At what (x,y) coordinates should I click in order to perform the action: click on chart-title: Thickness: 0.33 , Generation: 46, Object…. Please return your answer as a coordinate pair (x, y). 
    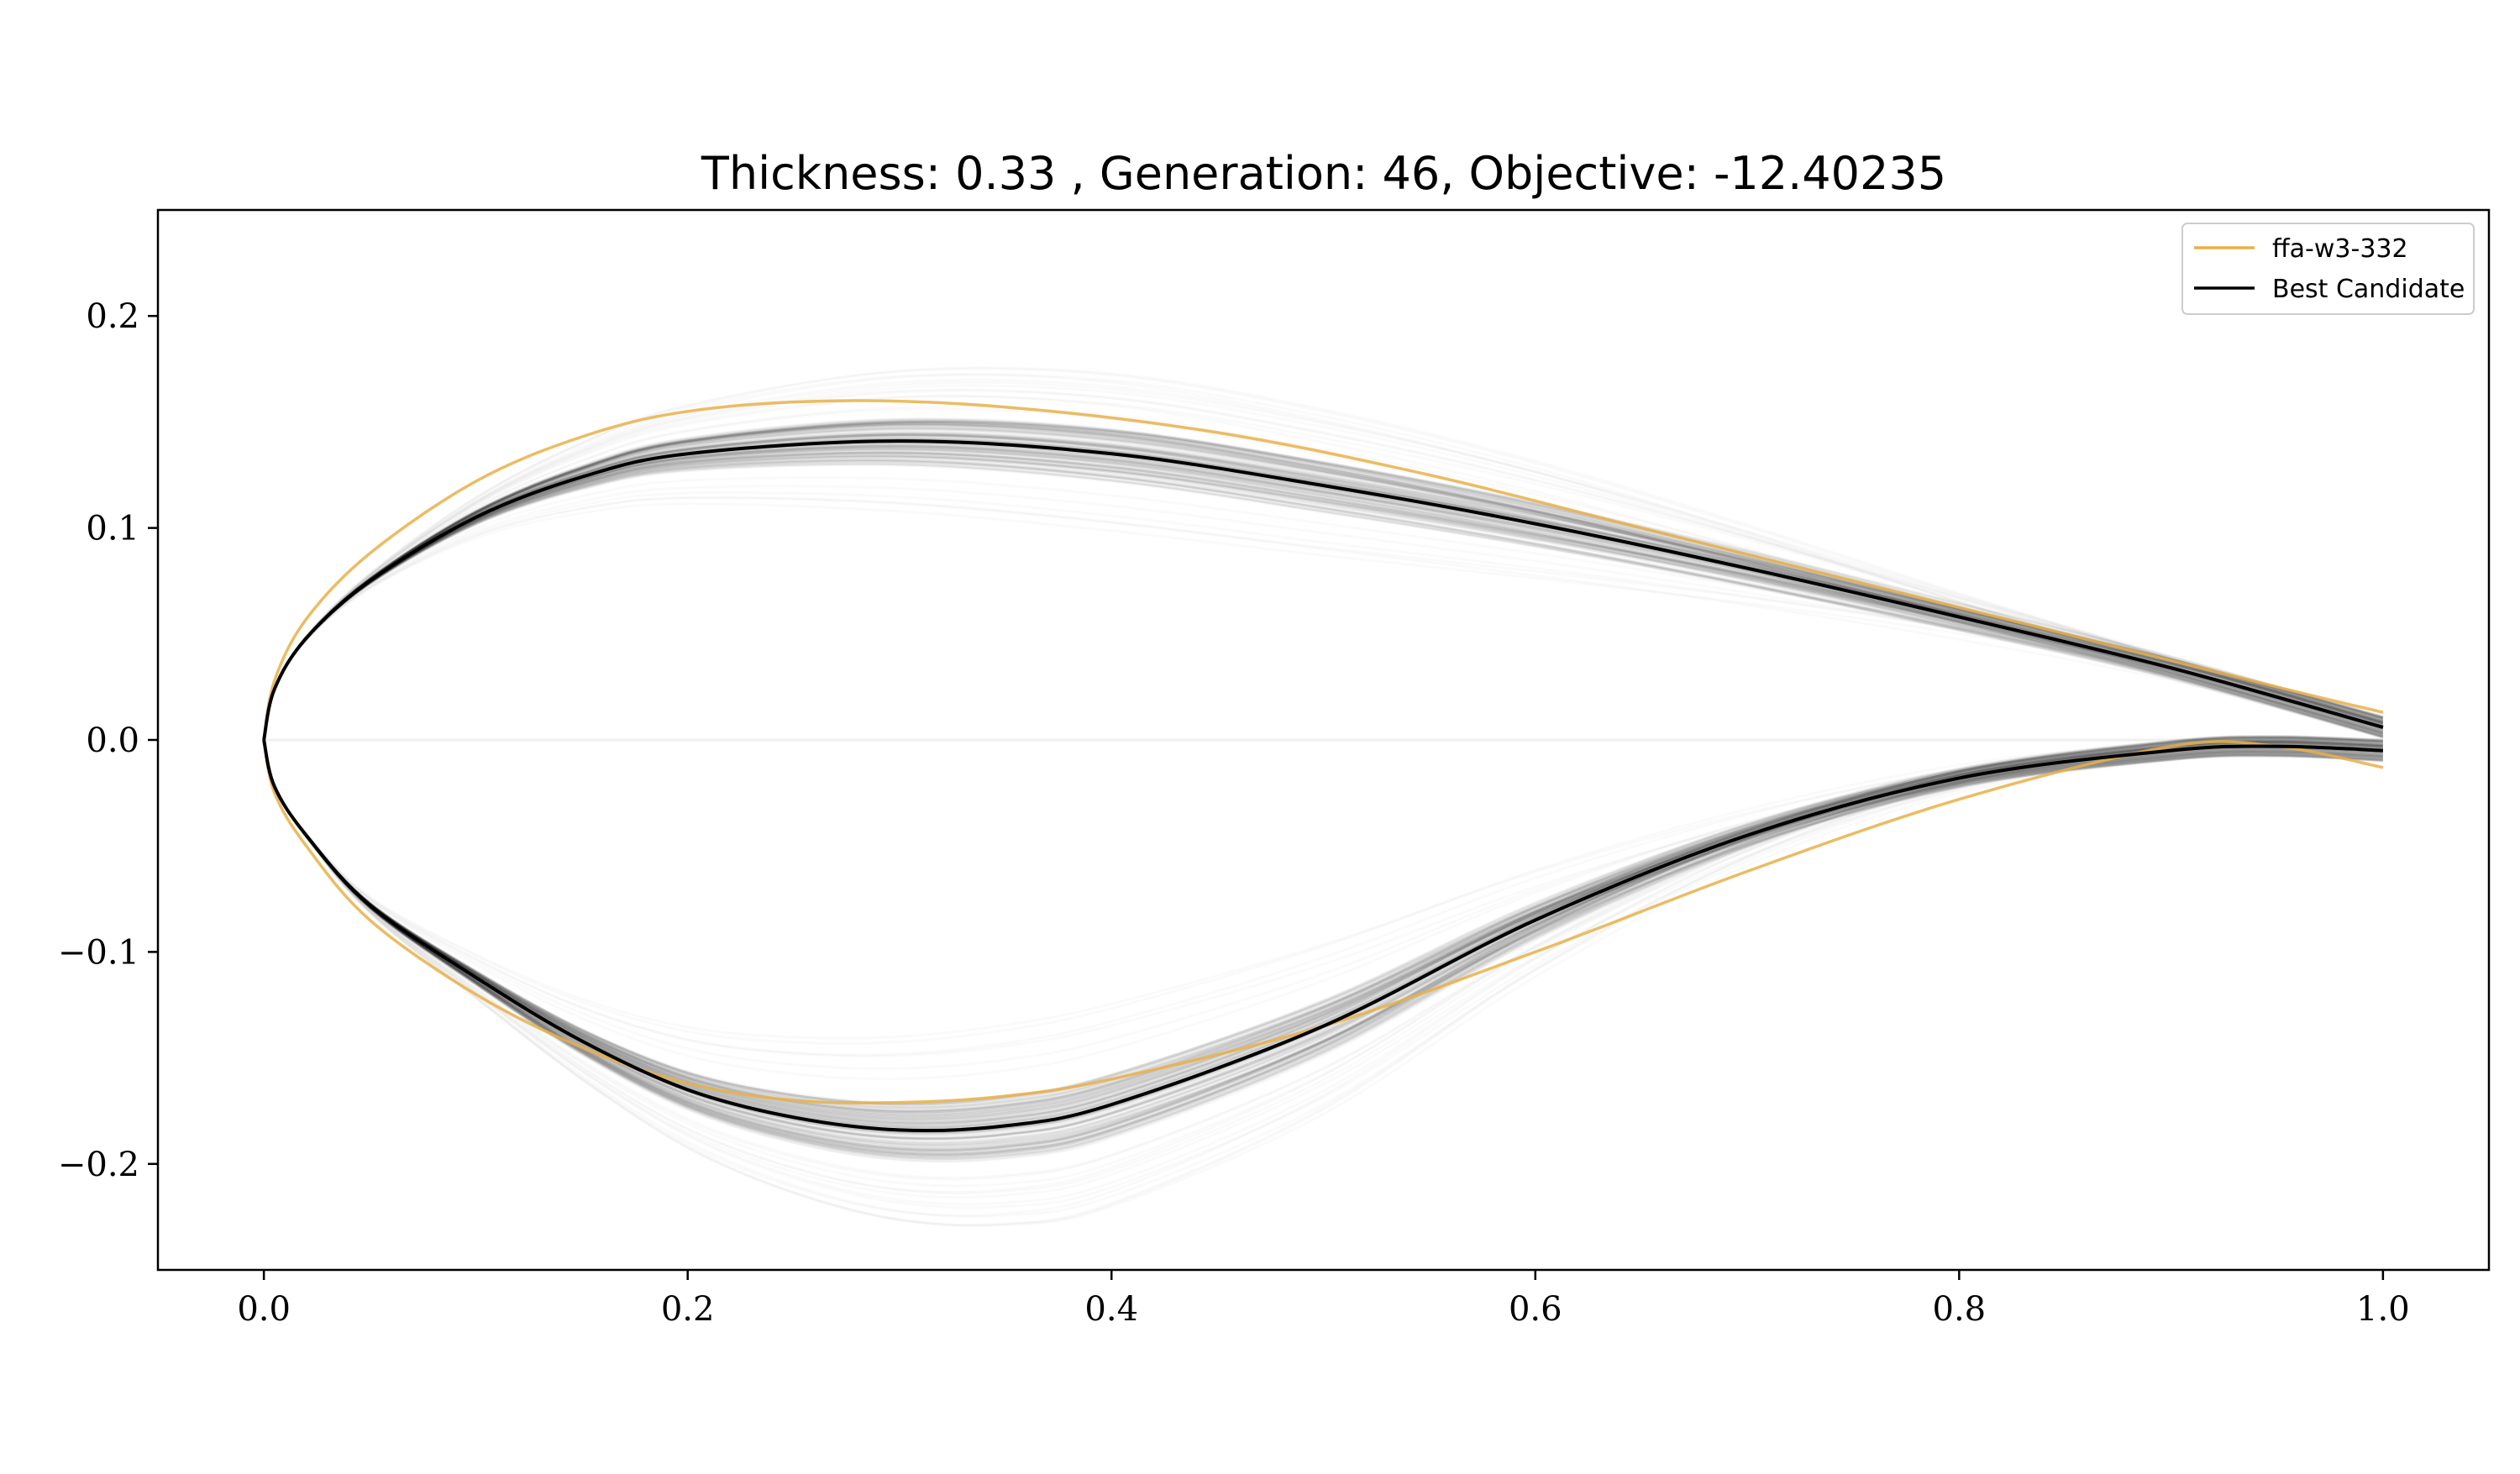
    Looking at the image, I should click on (1323, 174).